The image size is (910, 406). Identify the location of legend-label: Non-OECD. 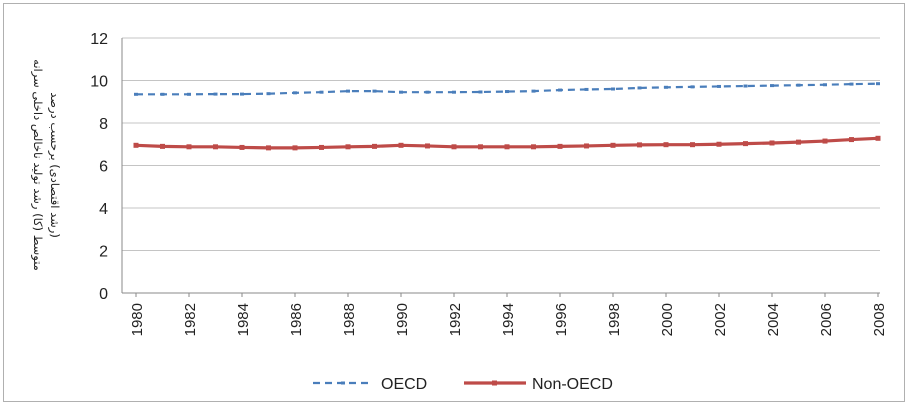
(572, 384).